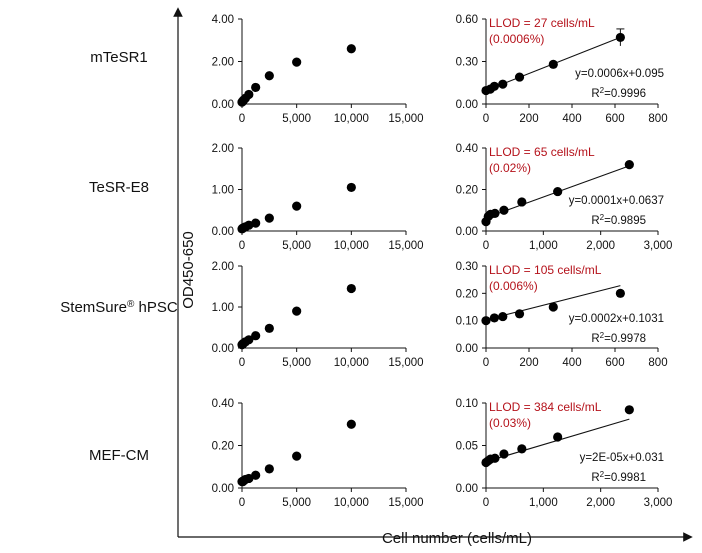 This screenshot has height=553, width=702. I want to click on llod-percent: (0.02%), so click(510, 168).